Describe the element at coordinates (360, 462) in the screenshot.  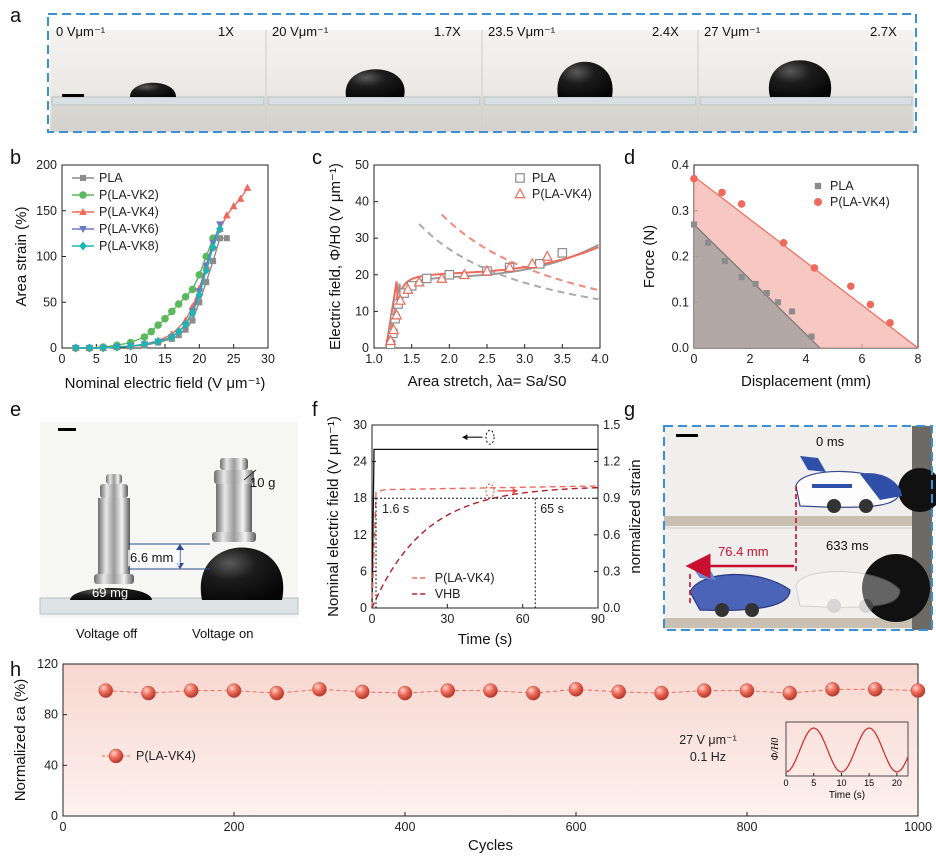
I see `y-tick-label: 24` at that location.